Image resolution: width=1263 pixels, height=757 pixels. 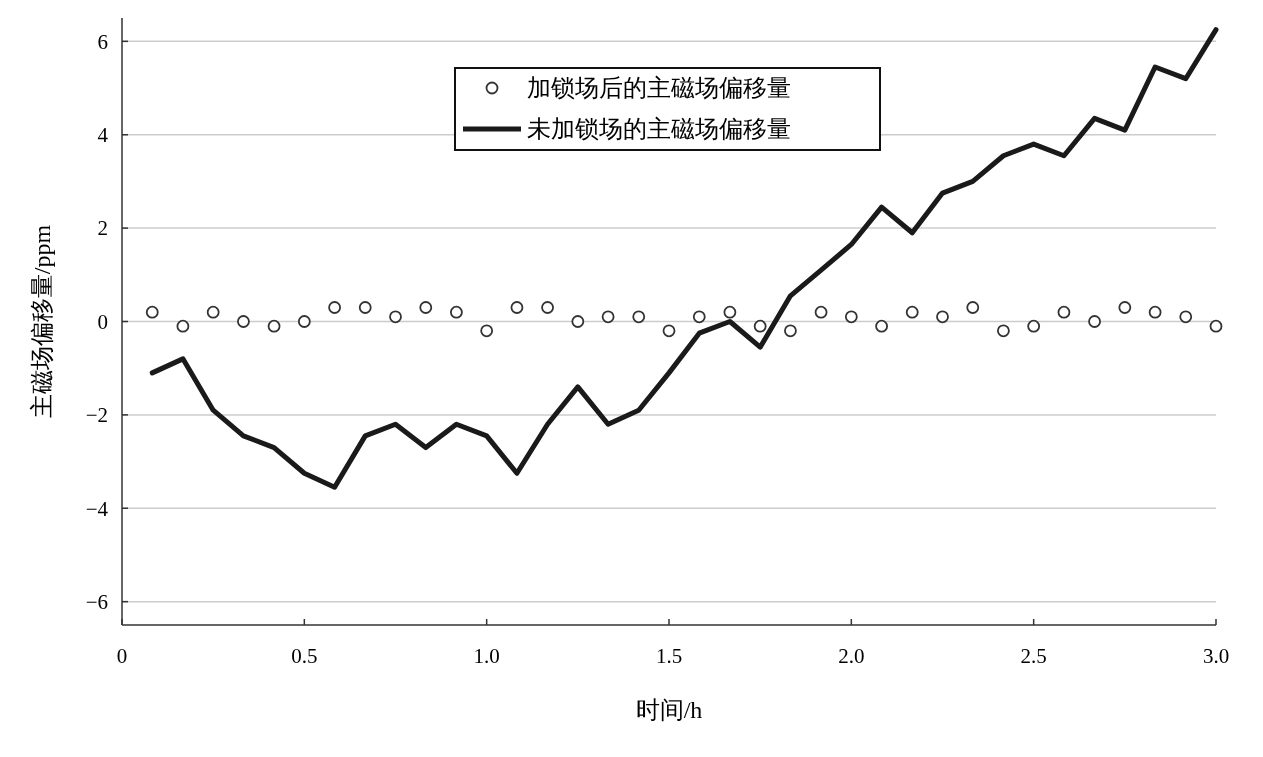 I want to click on x-tick-label: 2.0, so click(x=851, y=656).